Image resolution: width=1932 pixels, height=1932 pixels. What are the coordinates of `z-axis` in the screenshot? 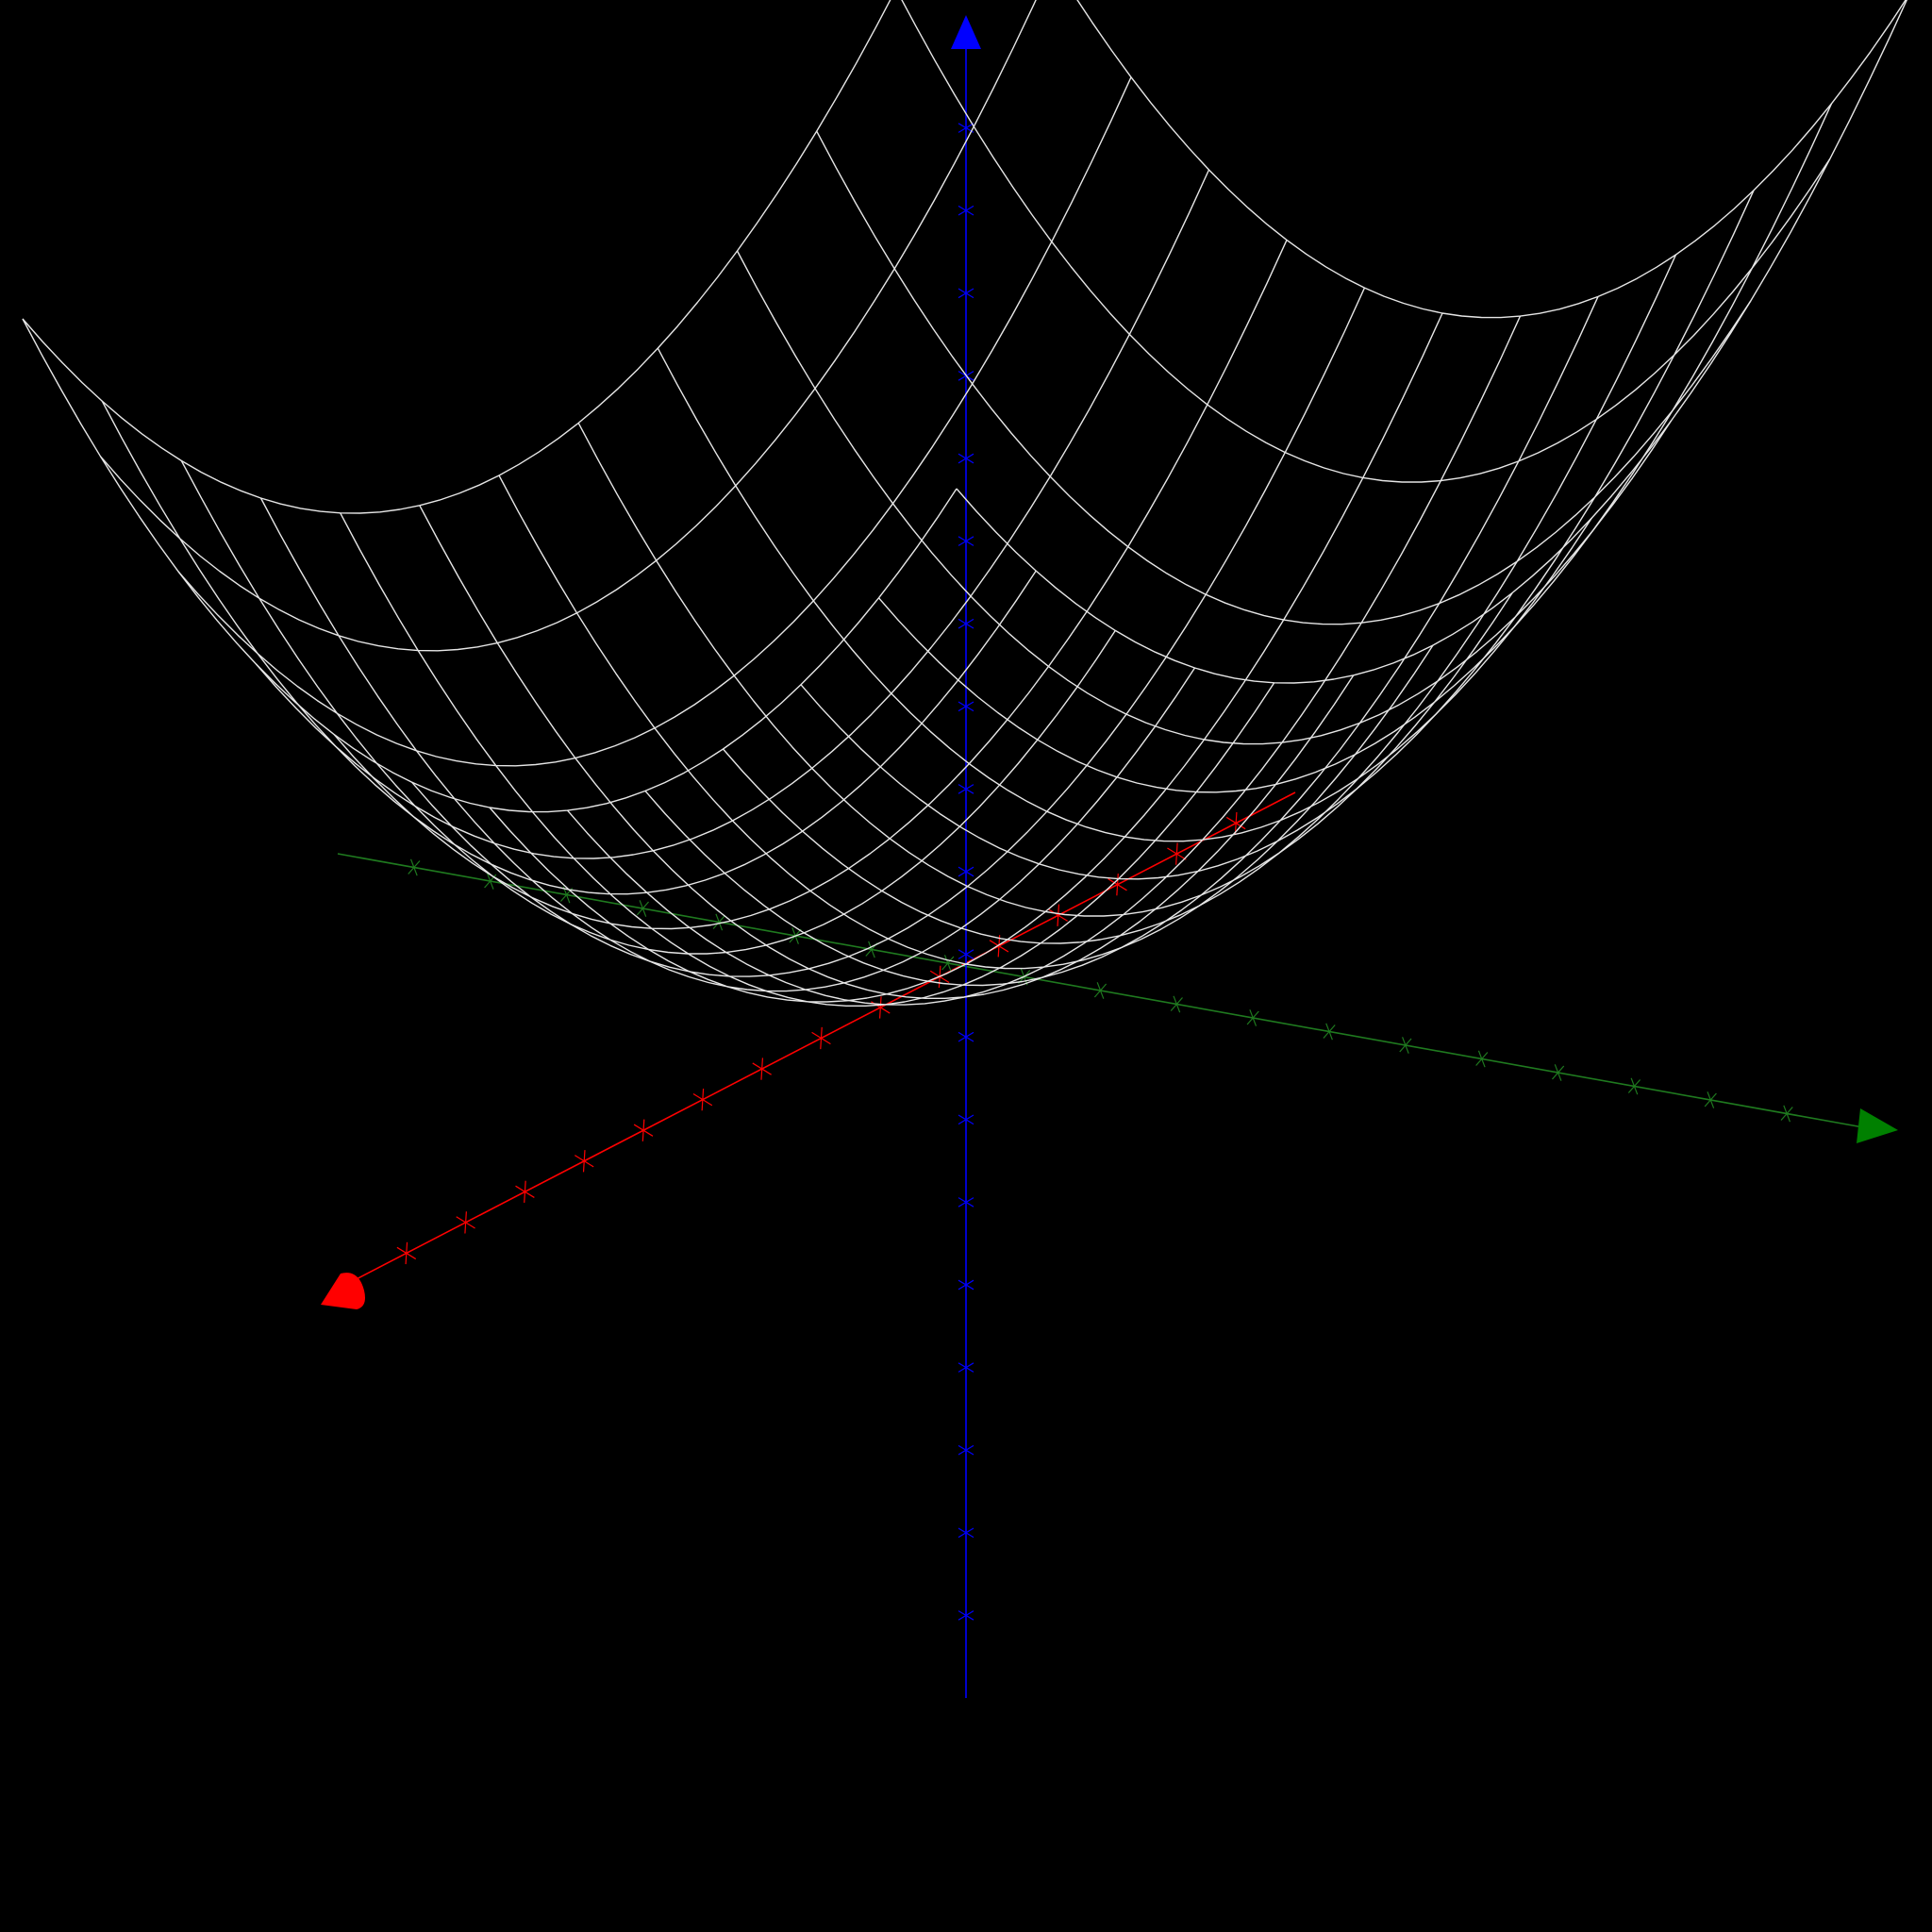 It's located at (966, 856).